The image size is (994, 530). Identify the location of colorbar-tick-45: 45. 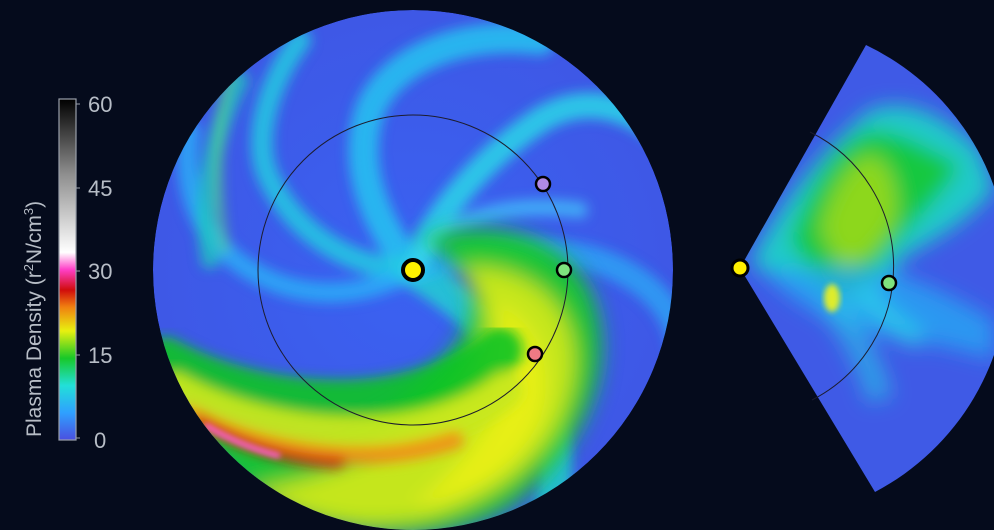
(100, 188).